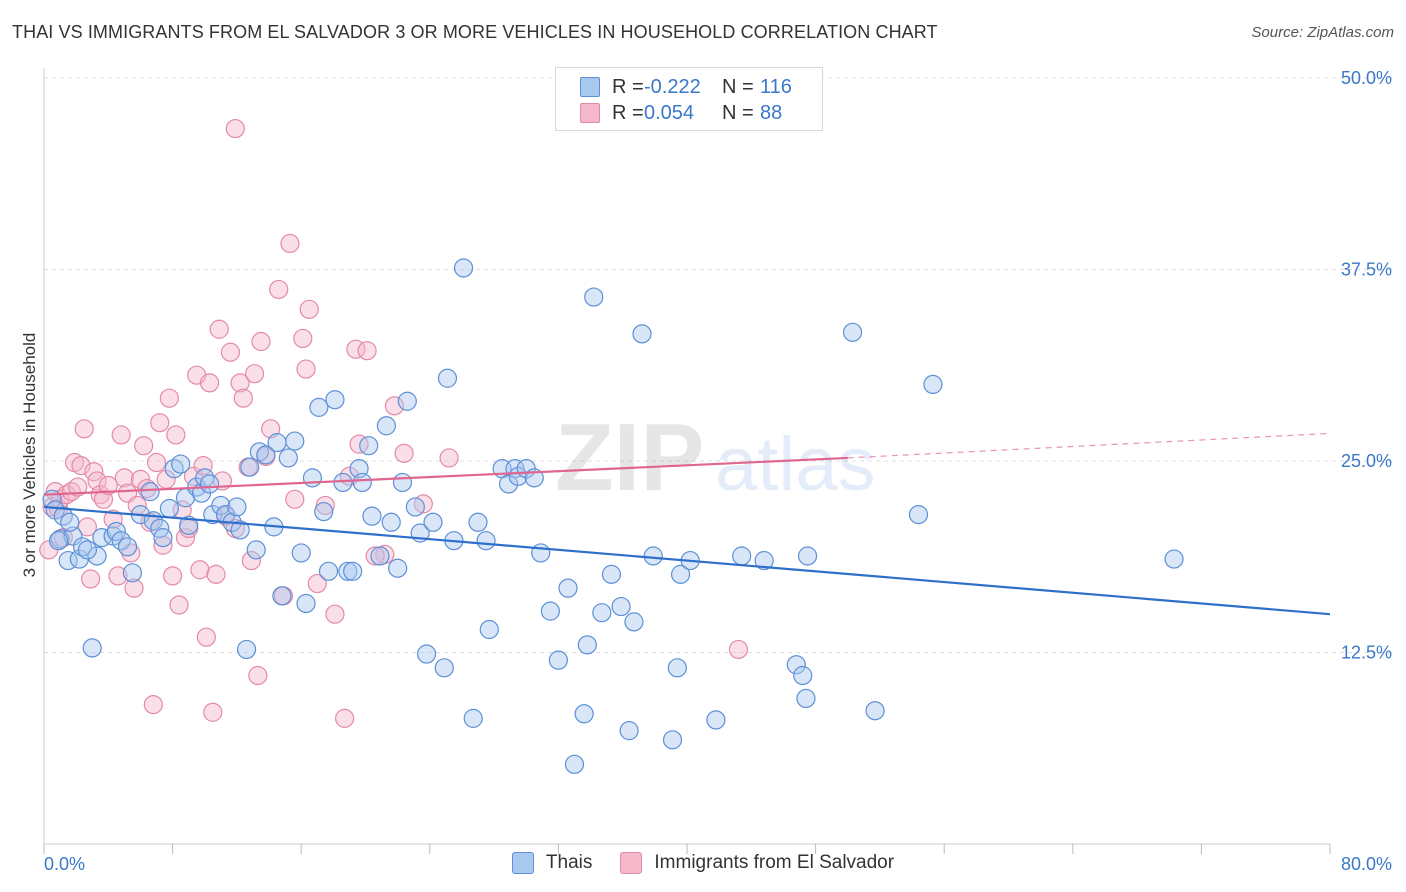  I want to click on bottom-legend-thais: Thais, so click(552, 863).